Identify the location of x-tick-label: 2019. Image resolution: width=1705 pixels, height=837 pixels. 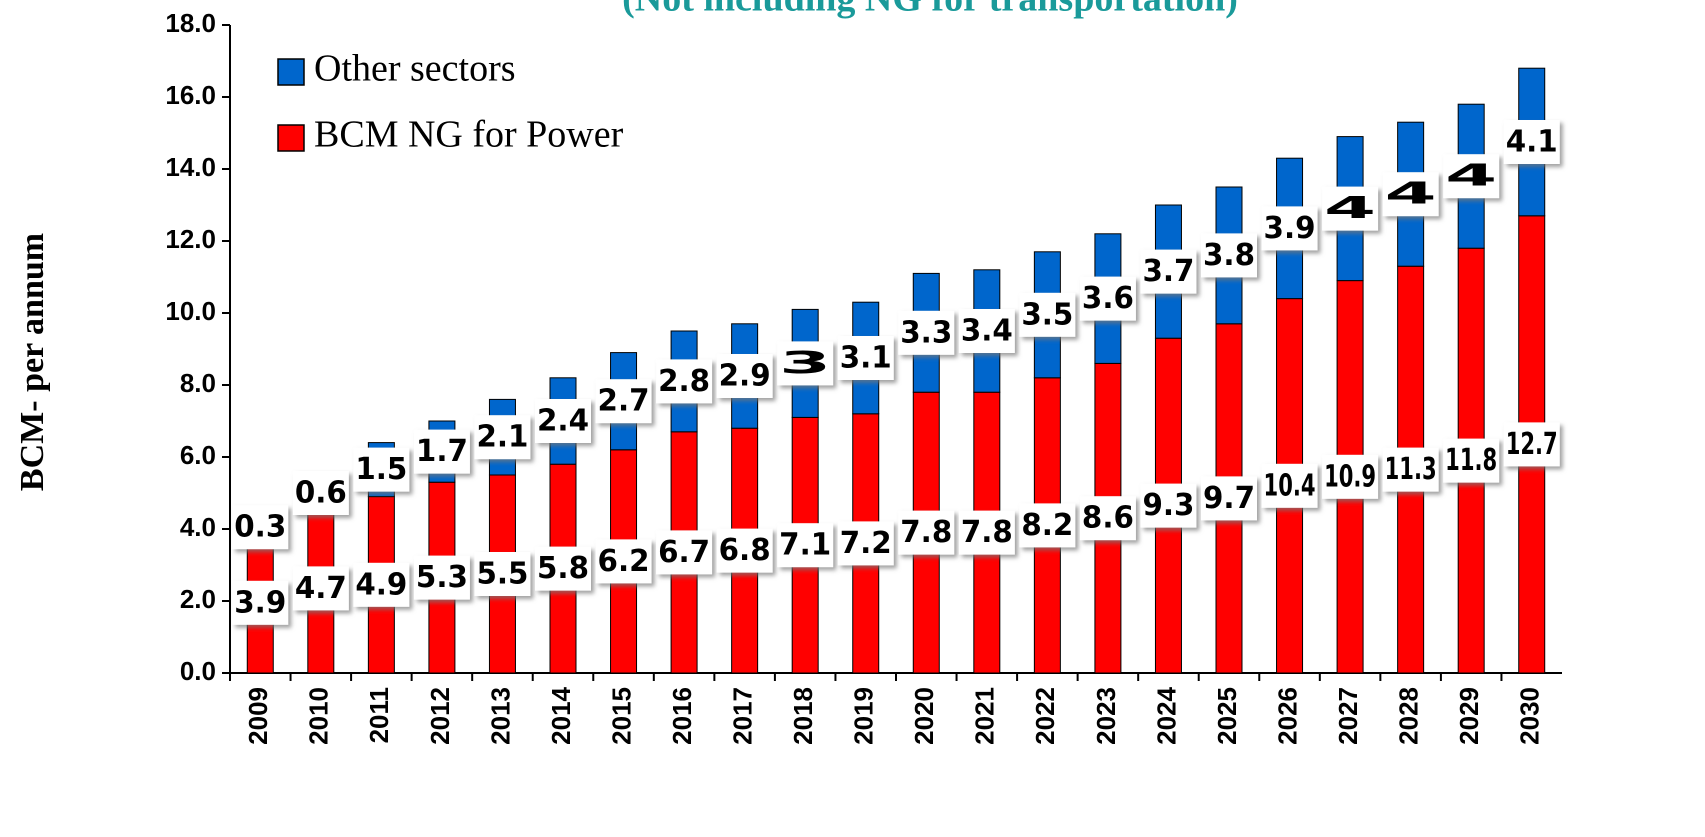
(864, 716).